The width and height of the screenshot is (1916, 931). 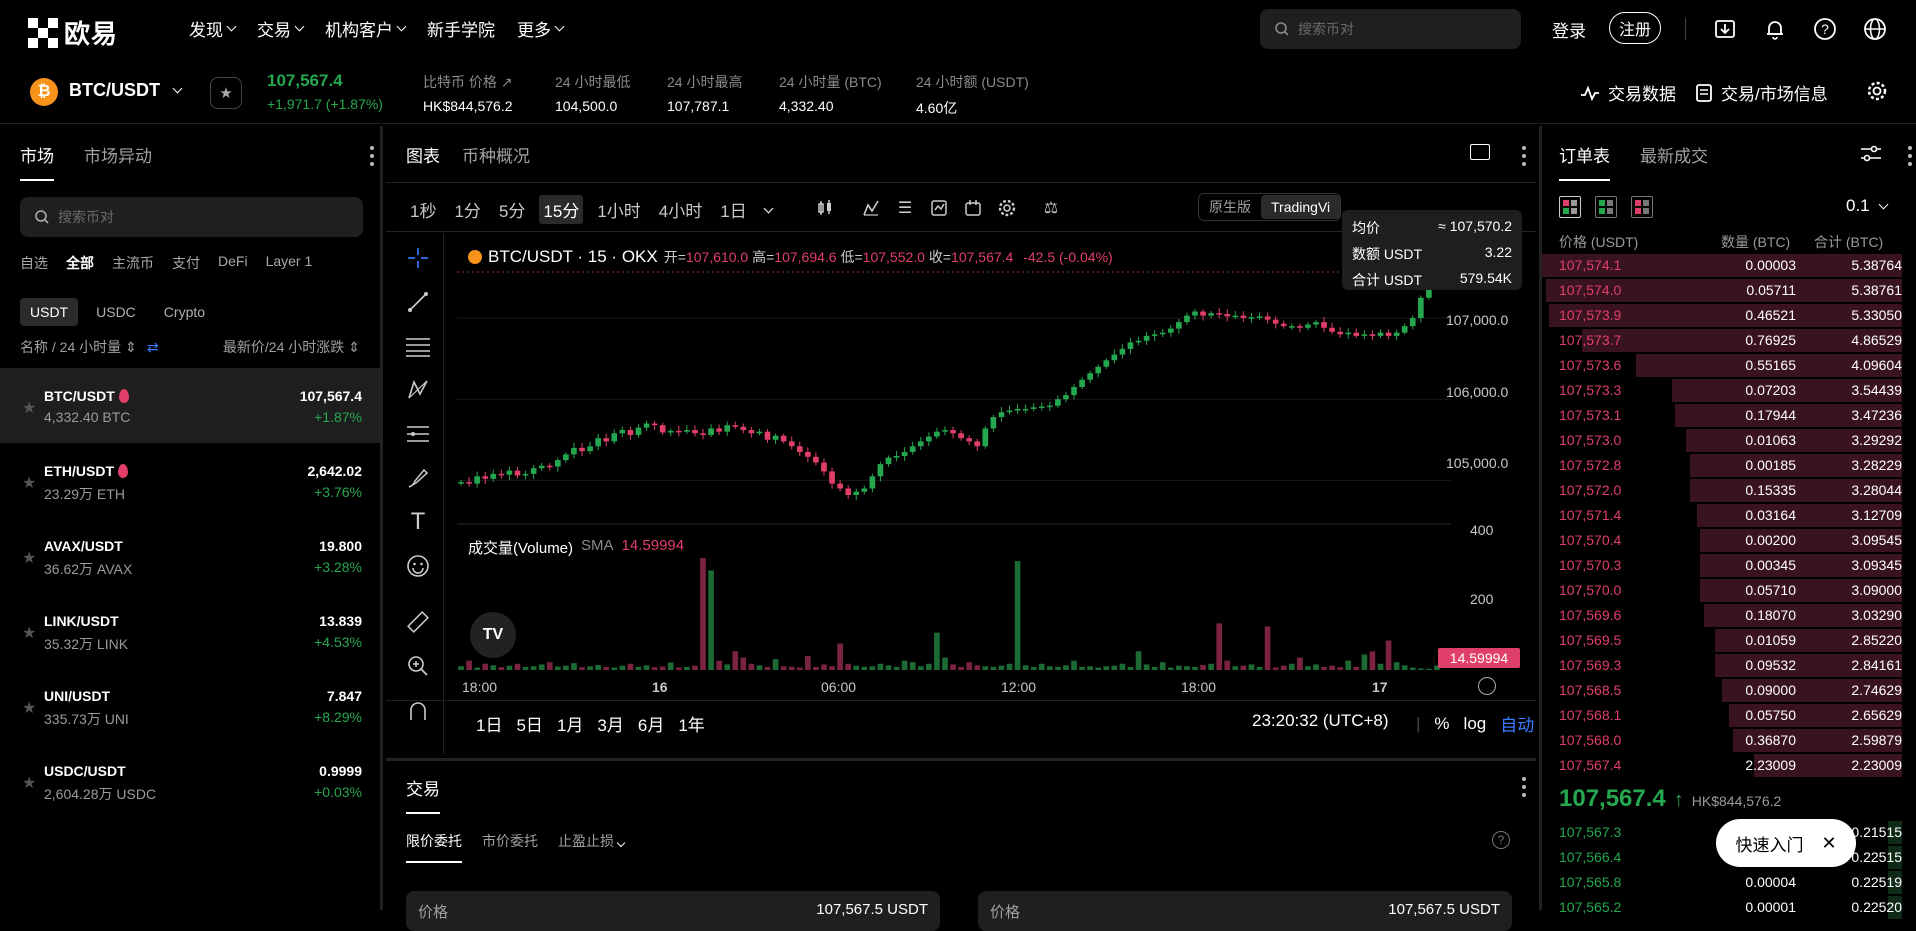 I want to click on tab-market: 市场, so click(x=37, y=161).